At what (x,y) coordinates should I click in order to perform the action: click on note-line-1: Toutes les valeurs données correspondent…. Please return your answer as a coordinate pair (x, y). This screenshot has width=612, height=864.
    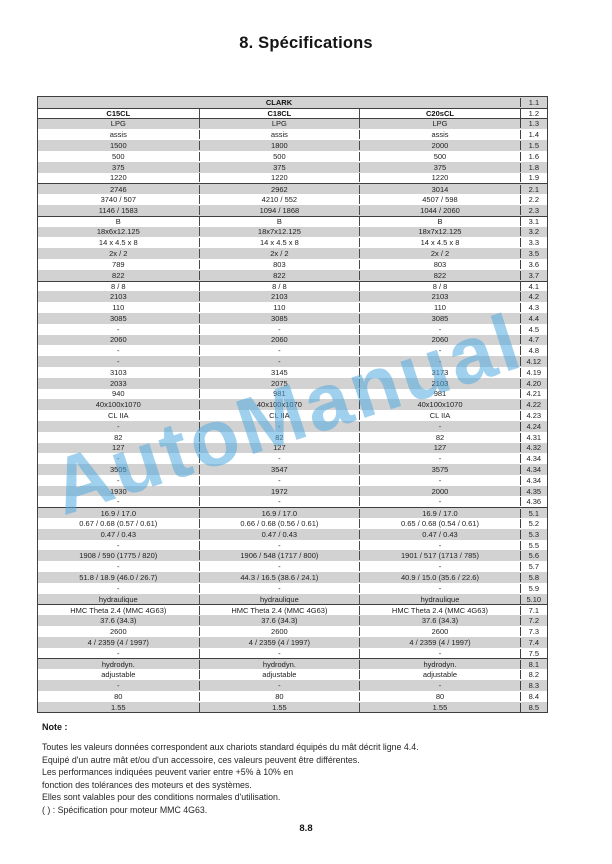
    Looking at the image, I should click on (230, 747).